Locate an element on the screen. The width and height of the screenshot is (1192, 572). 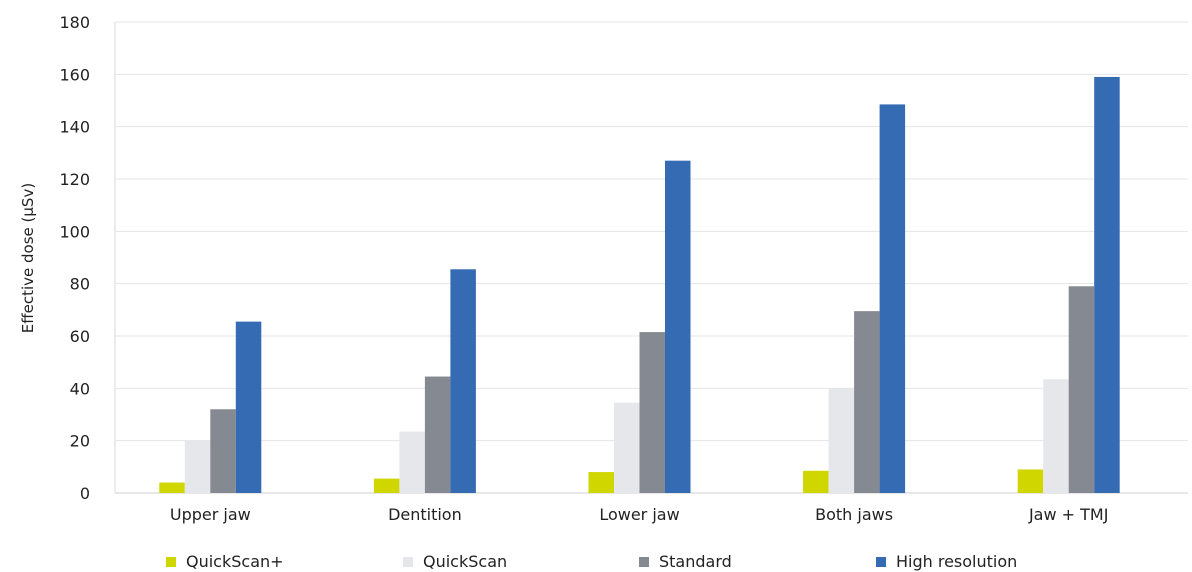
x-tick-label: Both jaws is located at coordinates (854, 514).